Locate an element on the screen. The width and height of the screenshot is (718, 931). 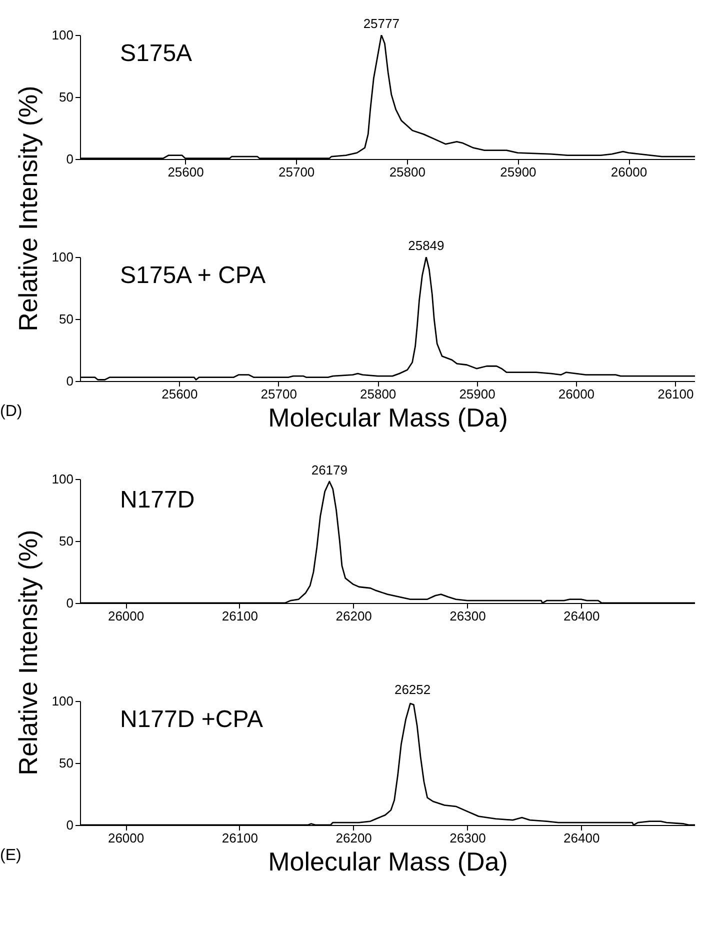
chart-title: N177D +CPA is located at coordinates (191, 719).